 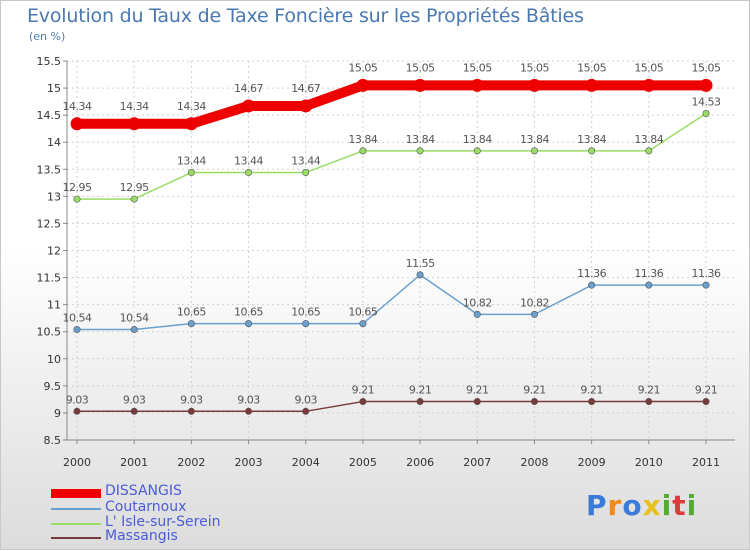 What do you see at coordinates (76, 538) in the screenshot?
I see `legend-swatch-massangis` at bounding box center [76, 538].